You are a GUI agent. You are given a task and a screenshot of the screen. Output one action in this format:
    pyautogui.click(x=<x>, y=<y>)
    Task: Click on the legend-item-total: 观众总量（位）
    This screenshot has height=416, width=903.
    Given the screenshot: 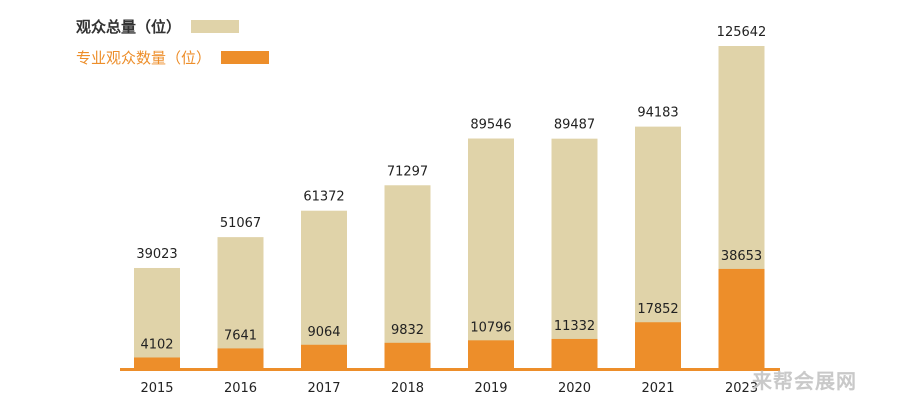 What is the action you would take?
    pyautogui.click(x=158, y=26)
    